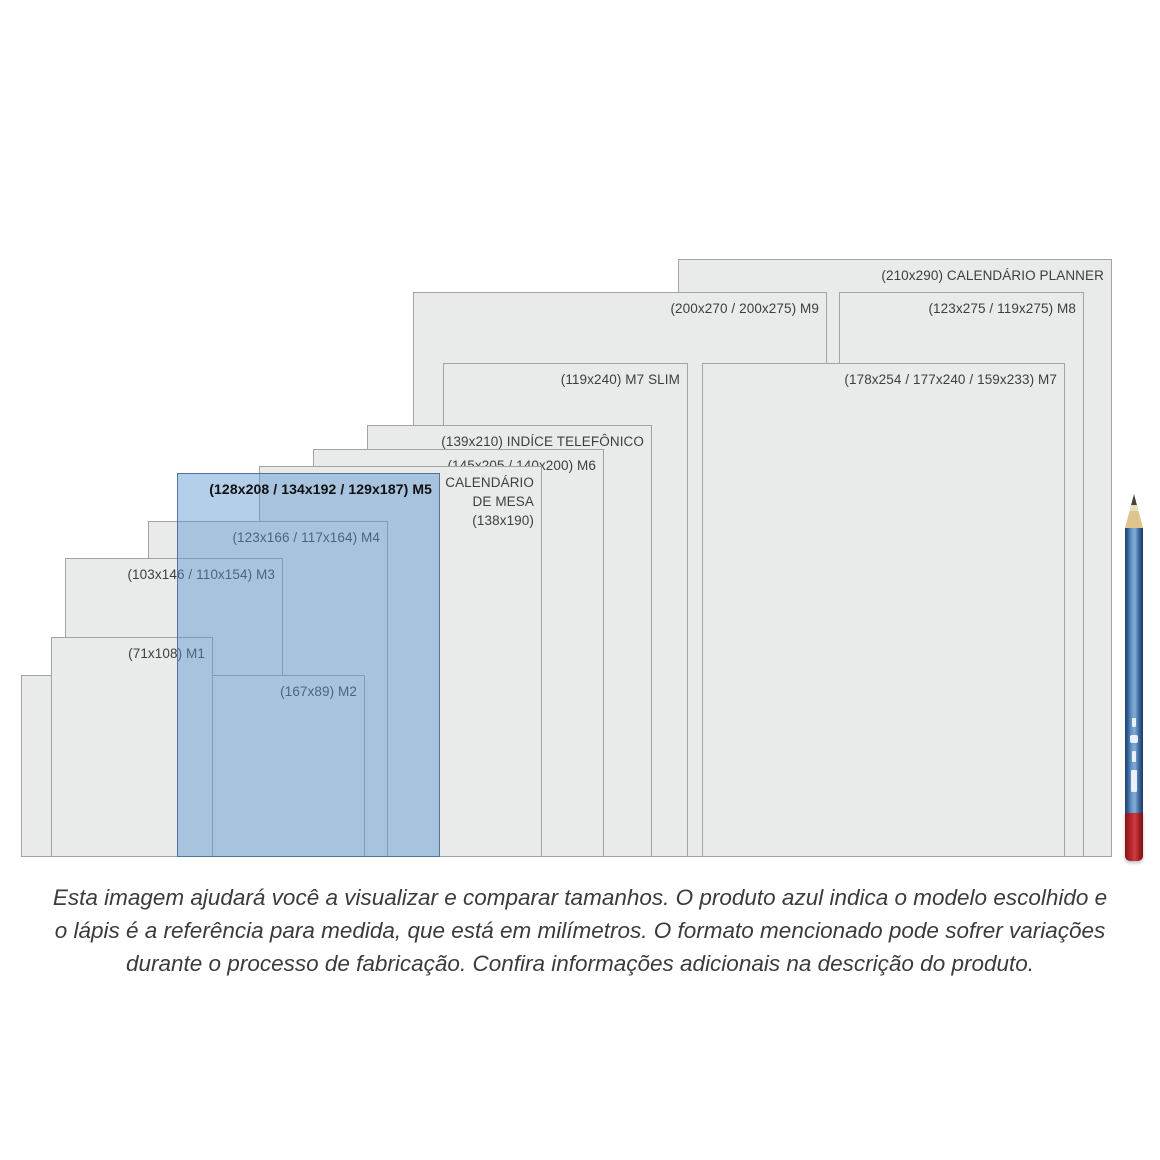 This screenshot has width=1160, height=1160. What do you see at coordinates (1134, 837) in the screenshot?
I see `pencil-end-cap` at bounding box center [1134, 837].